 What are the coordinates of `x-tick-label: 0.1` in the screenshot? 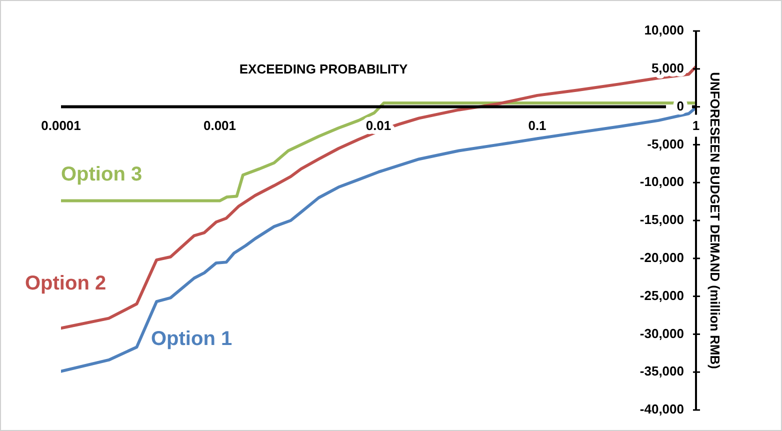 It's located at (537, 125).